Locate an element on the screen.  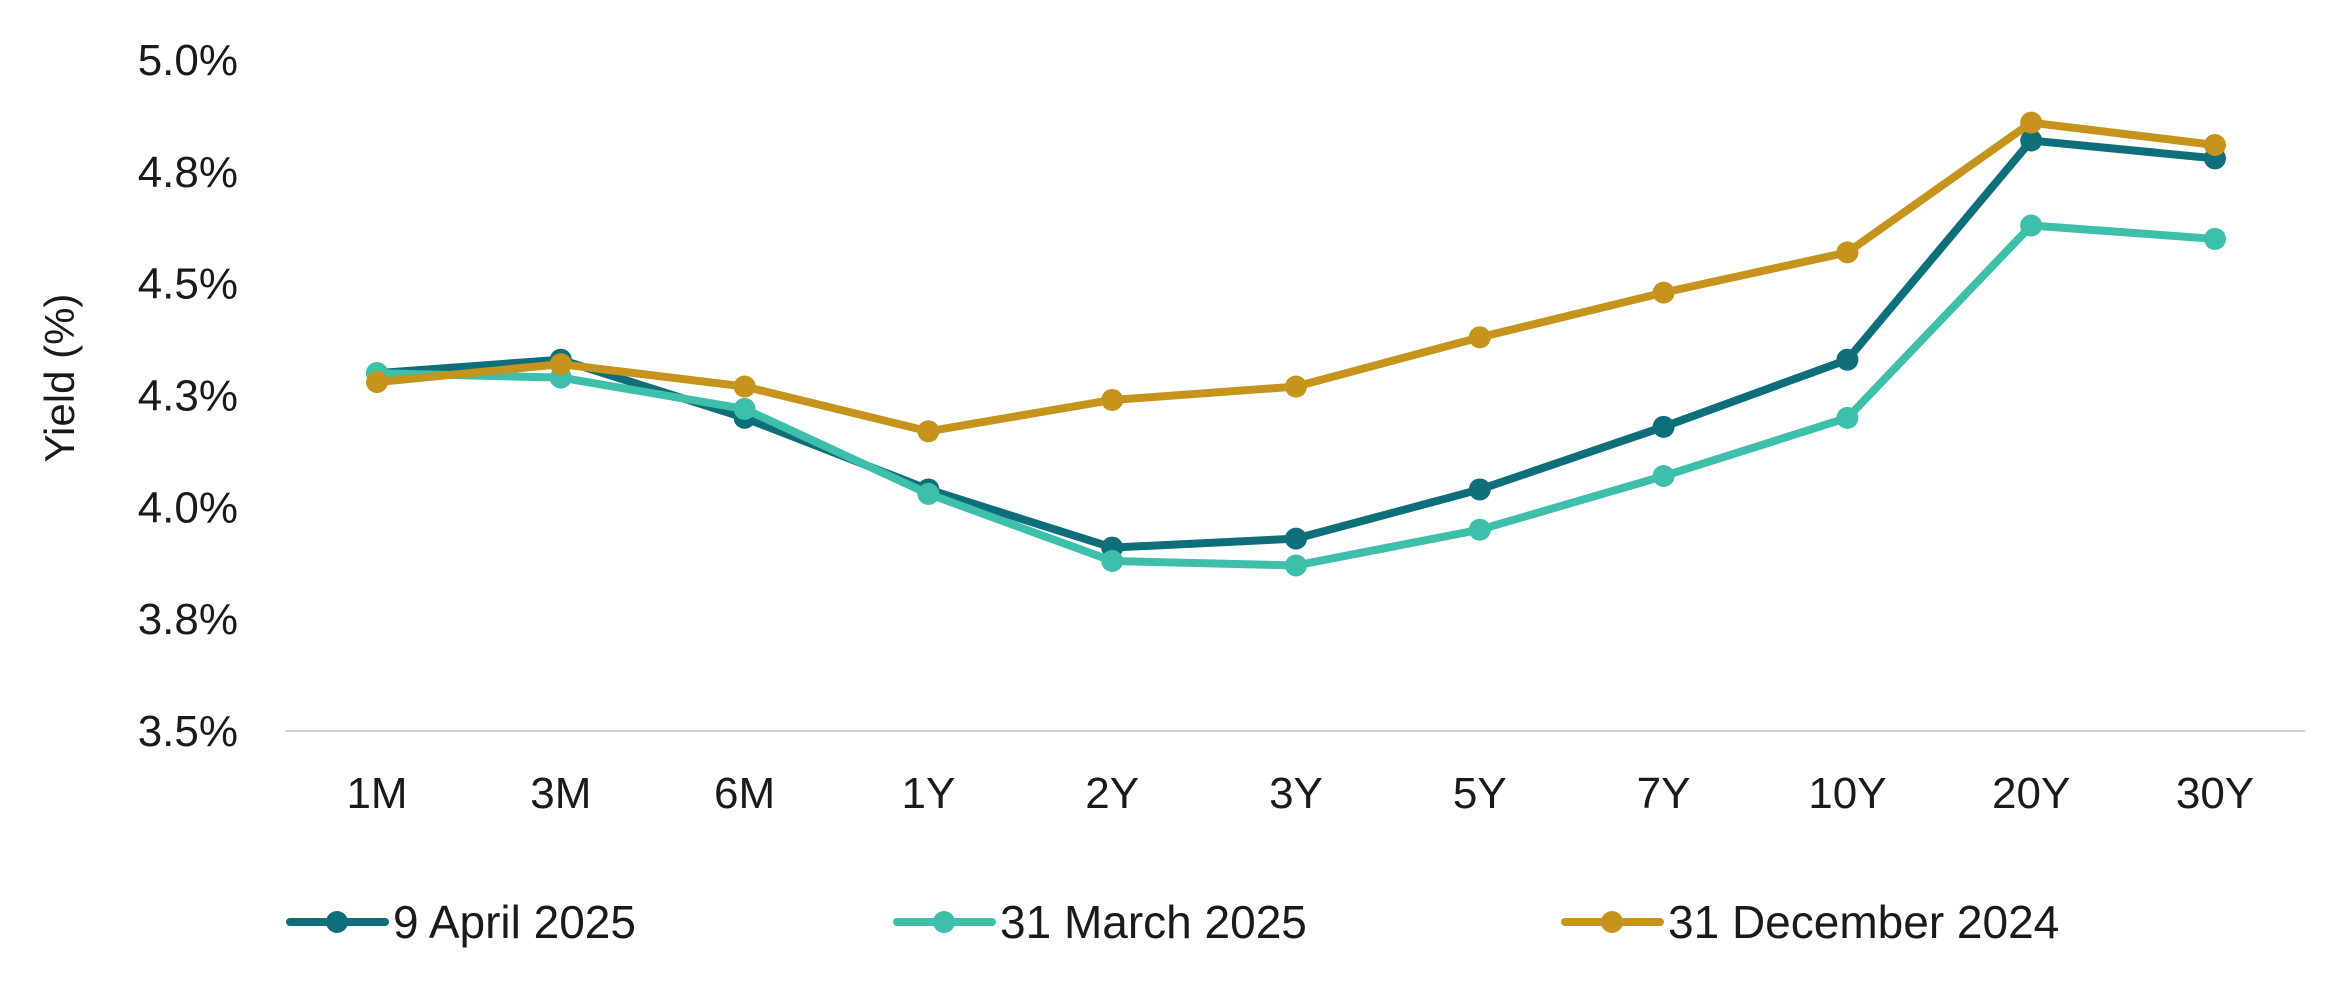
y-tick-label: 4.0% is located at coordinates (188, 507).